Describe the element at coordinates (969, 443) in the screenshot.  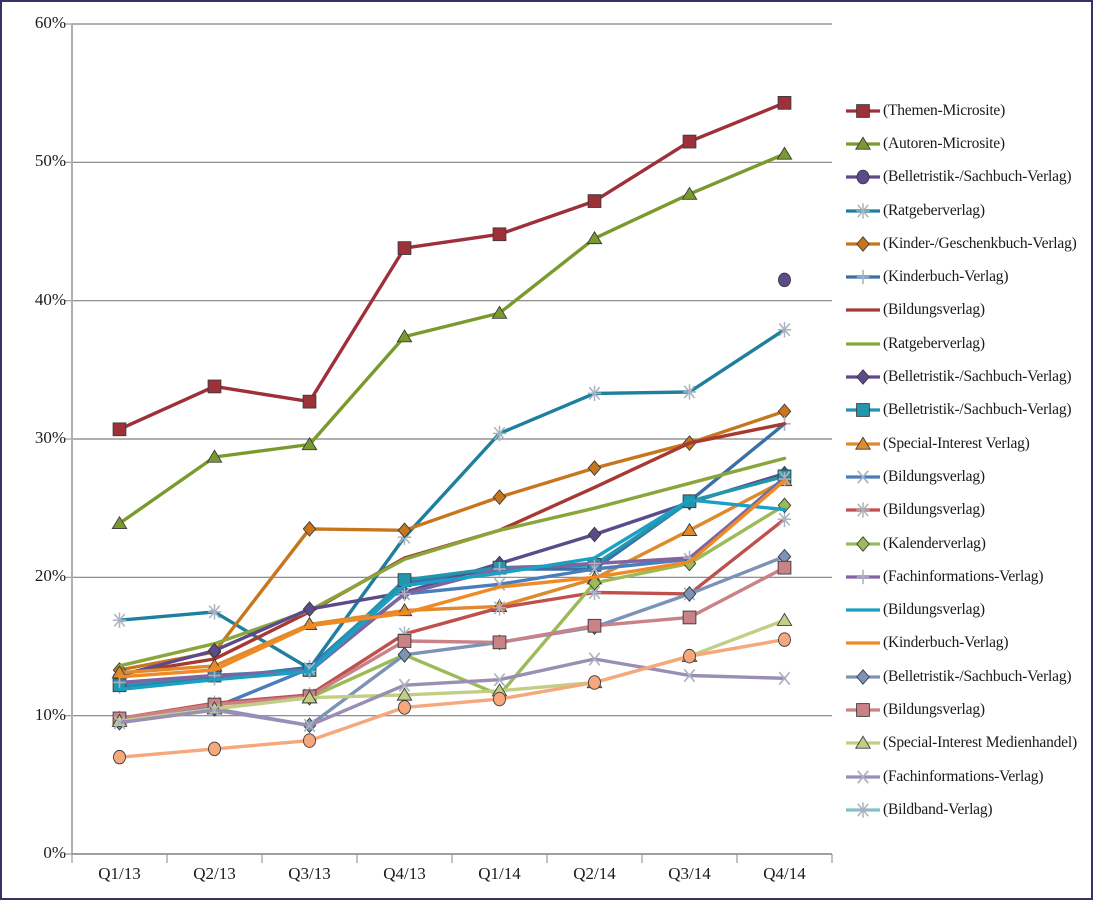
I see `legend-item: (Special-Interest Verlag)` at that location.